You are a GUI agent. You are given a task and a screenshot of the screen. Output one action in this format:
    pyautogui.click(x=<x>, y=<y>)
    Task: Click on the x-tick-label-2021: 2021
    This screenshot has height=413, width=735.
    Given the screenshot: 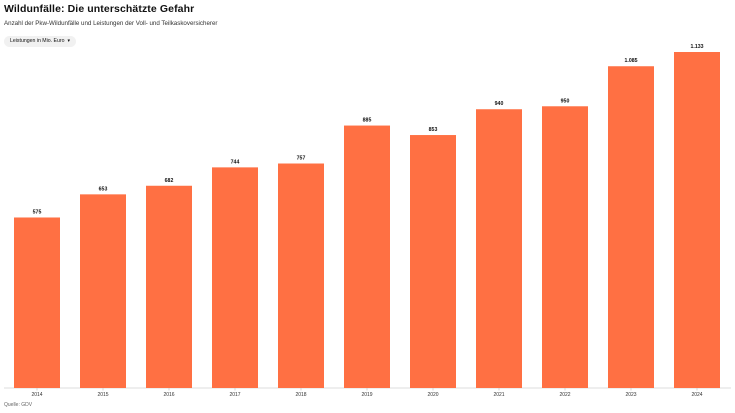 What is the action you would take?
    pyautogui.click(x=498, y=395)
    